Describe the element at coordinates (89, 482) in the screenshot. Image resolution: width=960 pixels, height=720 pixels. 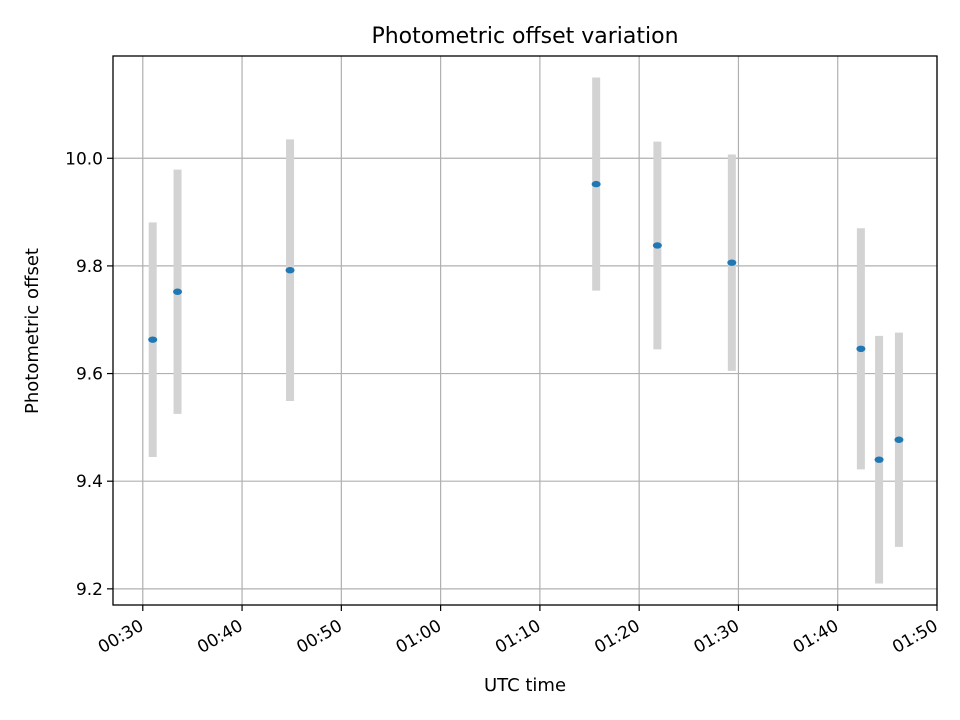
I see `y-tick-label: 9.4` at that location.